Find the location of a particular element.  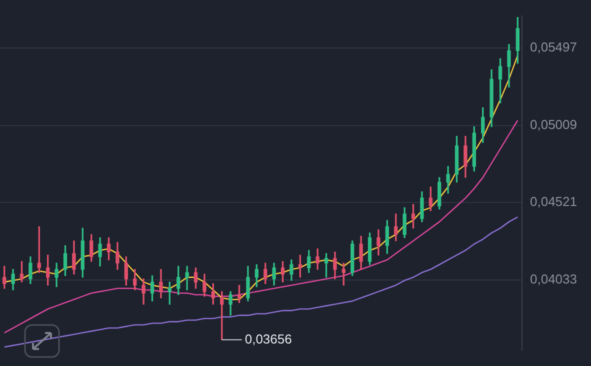

y-tick-label: 0,04033 is located at coordinates (554, 279).